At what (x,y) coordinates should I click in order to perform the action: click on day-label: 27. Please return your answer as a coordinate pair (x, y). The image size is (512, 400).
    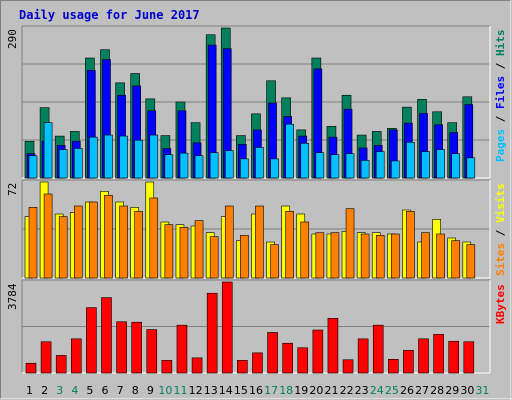
    Looking at the image, I should click on (422, 390).